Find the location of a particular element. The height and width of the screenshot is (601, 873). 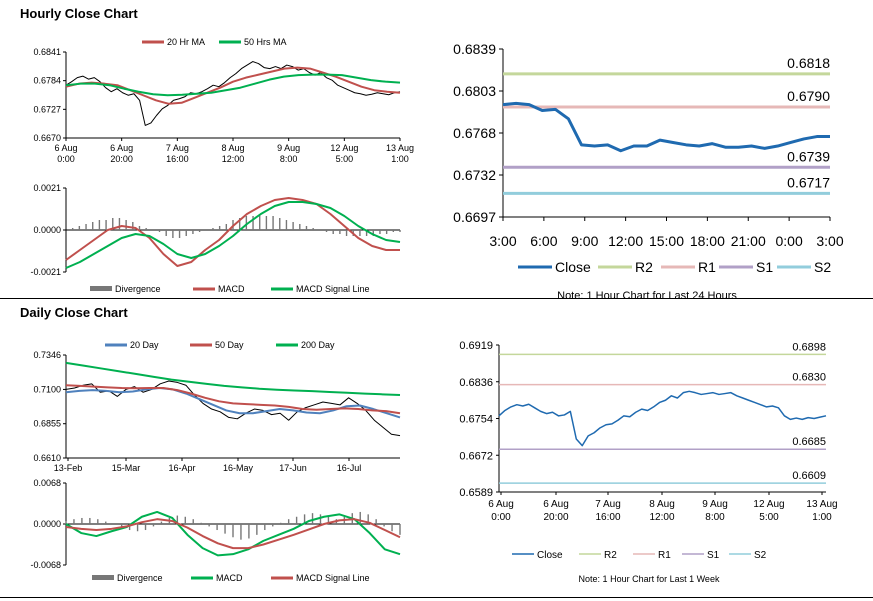

daily-price-ytick-label: 0.6610 is located at coordinates (47, 458).